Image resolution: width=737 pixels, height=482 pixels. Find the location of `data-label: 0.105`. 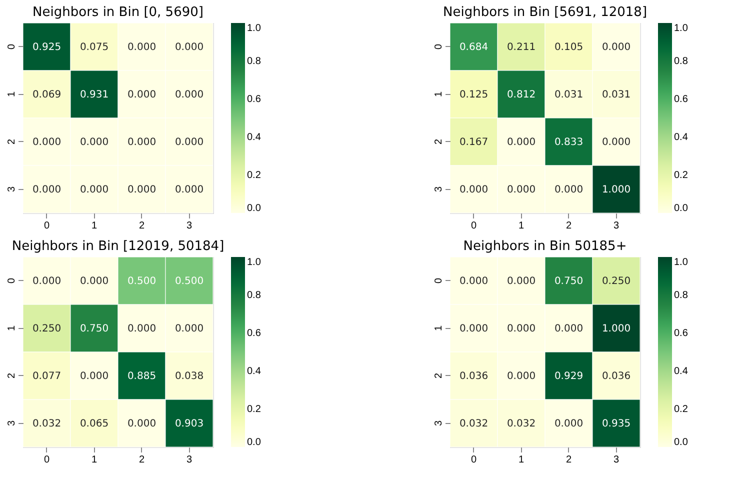

data-label: 0.105 is located at coordinates (569, 47).